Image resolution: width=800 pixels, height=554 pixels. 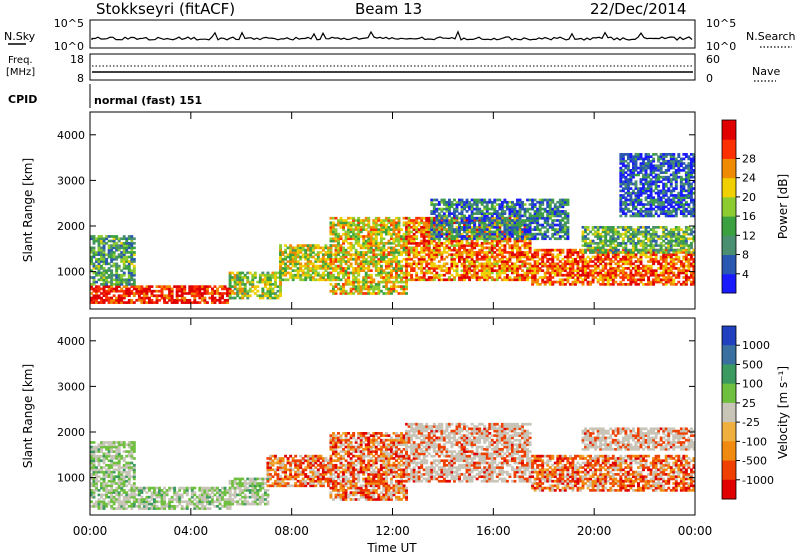 What do you see at coordinates (392, 35) in the screenshot?
I see `noise-sky-trace` at bounding box center [392, 35].